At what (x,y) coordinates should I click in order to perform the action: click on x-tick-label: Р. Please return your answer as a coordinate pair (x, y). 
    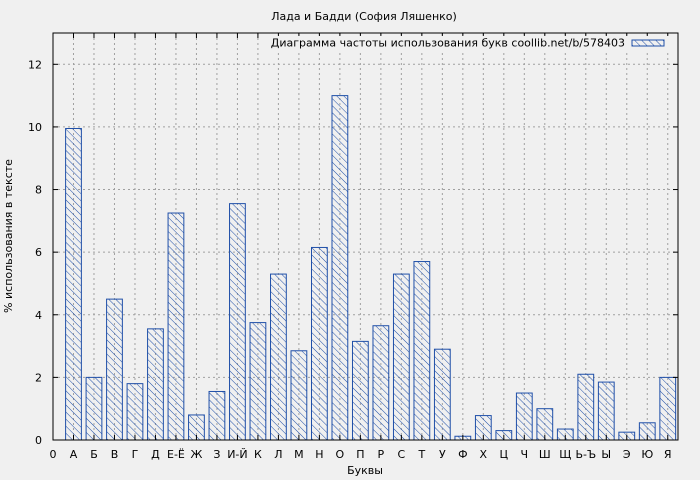
    Looking at the image, I should click on (381, 454).